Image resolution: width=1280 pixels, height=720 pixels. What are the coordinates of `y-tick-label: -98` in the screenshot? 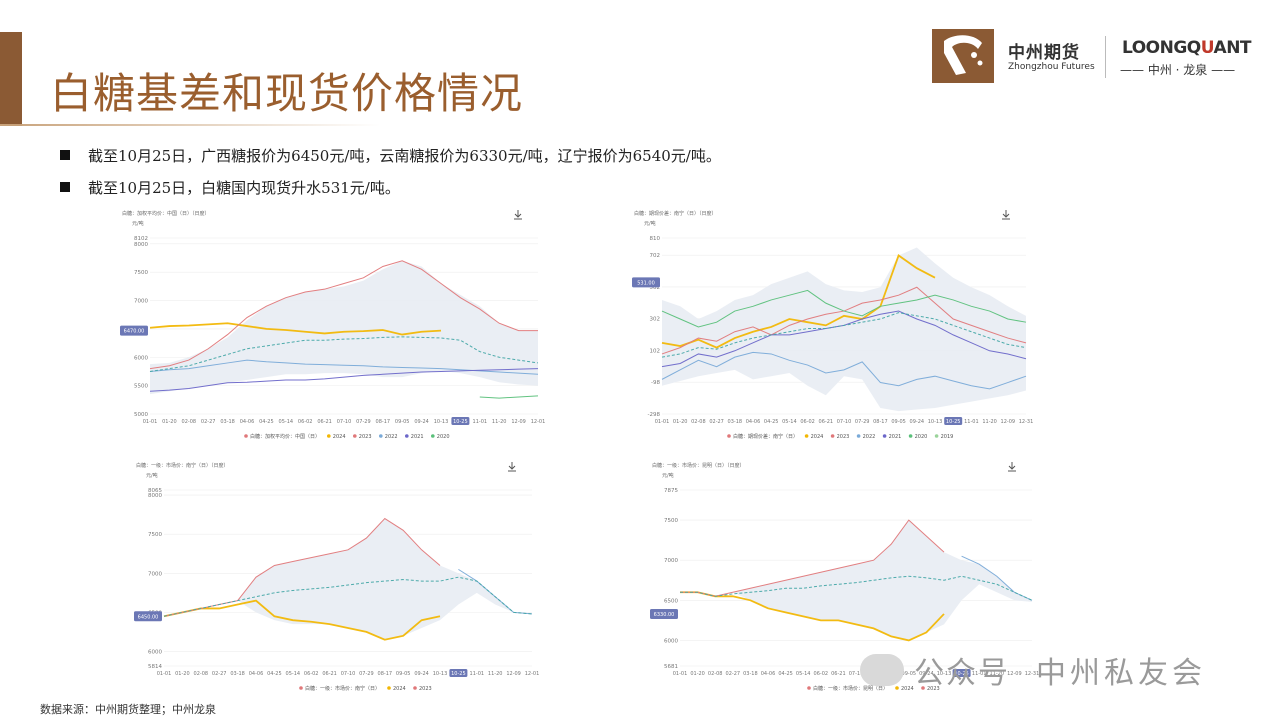 It's located at (655, 383).